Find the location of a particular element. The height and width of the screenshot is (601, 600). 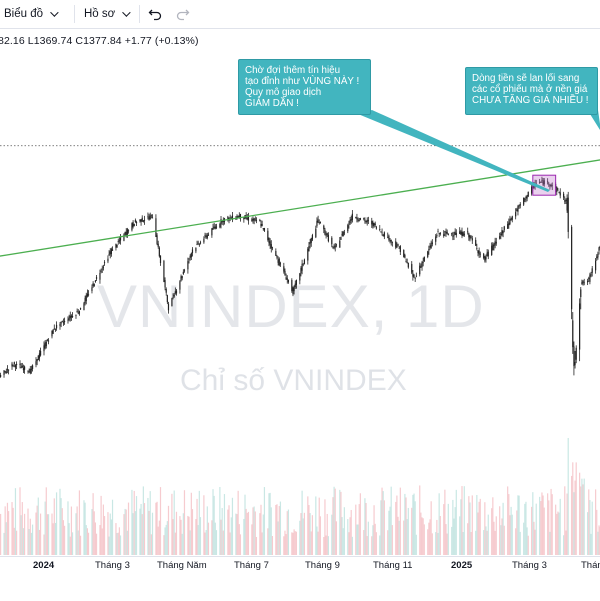

undo-icon is located at coordinates (155, 14).